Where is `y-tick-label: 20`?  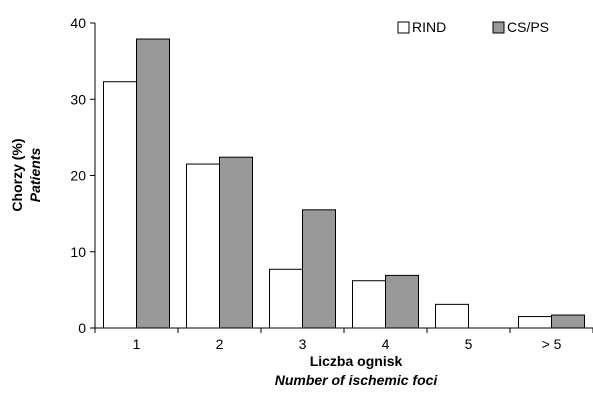 y-tick-label: 20 is located at coordinates (78, 176).